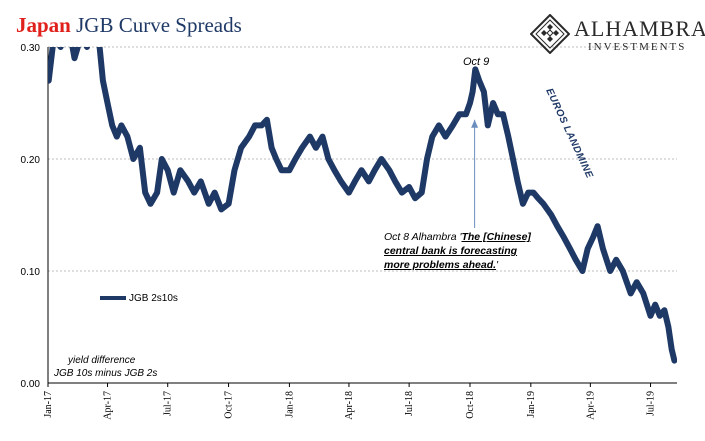 Image resolution: width=705 pixels, height=441 pixels. Describe the element at coordinates (637, 47) in the screenshot. I see `logo-subtitle: INVESTMENTS` at that location.